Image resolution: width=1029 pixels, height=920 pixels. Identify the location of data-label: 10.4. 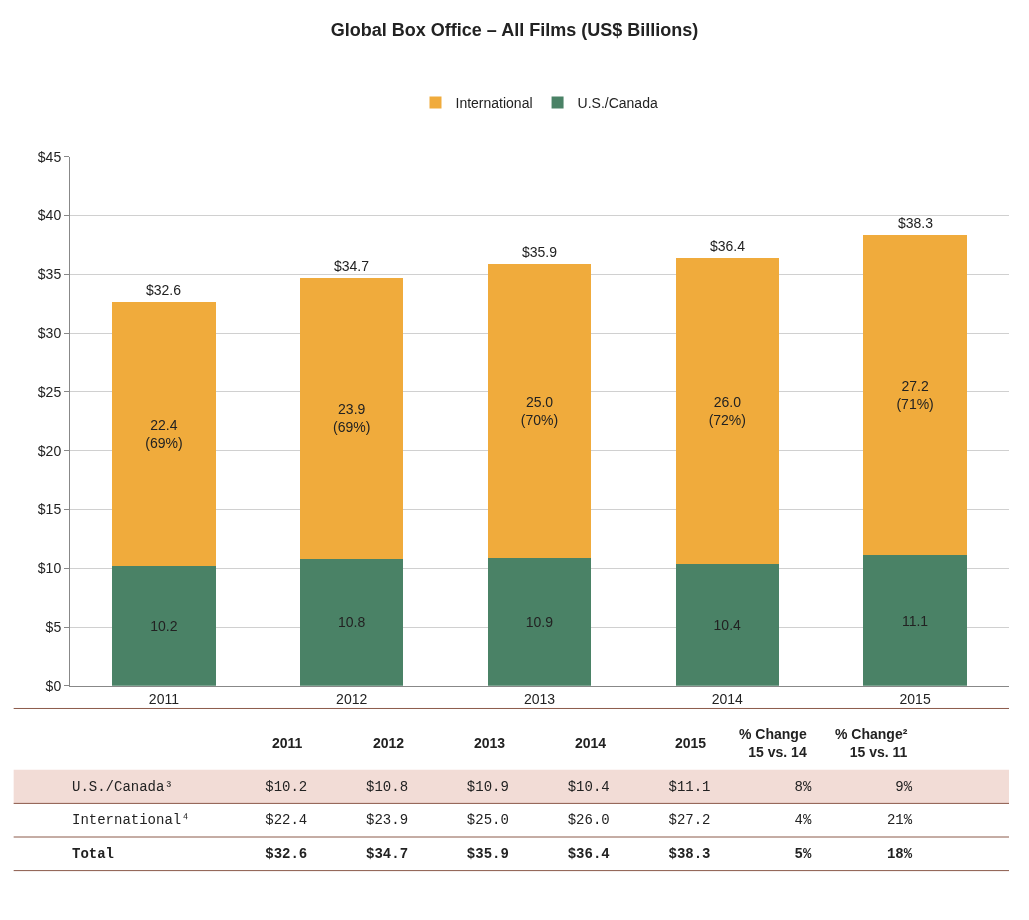
(727, 624).